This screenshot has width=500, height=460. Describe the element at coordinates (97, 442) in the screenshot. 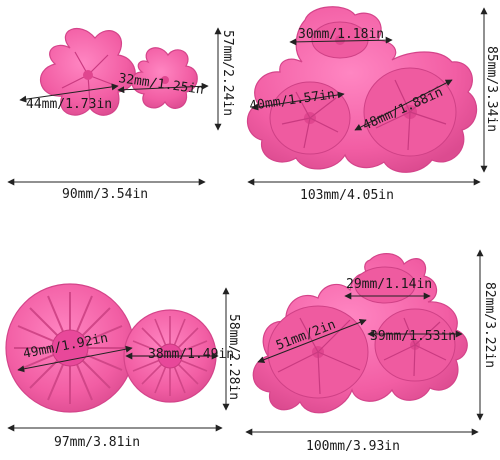

I see `overall-width-label-97mm: 97mm/3.81in` at that location.